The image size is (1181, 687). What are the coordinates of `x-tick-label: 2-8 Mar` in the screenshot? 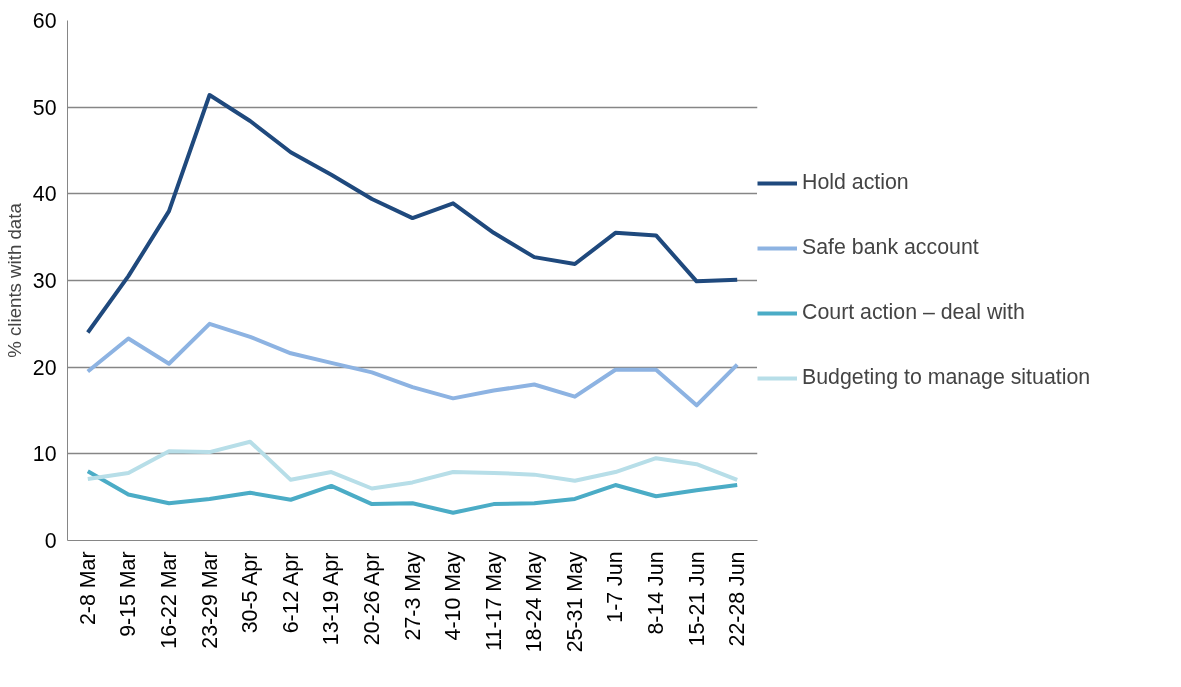 It's located at (87, 588).